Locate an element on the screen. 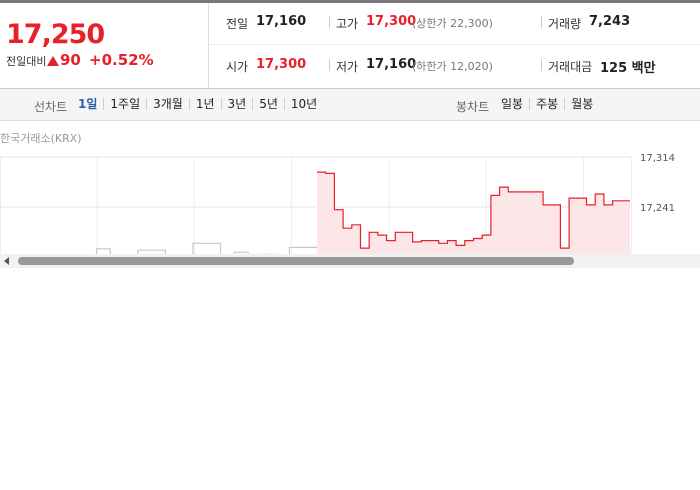 This screenshot has width=700, height=490. stat-label: 시가 is located at coordinates (237, 67).